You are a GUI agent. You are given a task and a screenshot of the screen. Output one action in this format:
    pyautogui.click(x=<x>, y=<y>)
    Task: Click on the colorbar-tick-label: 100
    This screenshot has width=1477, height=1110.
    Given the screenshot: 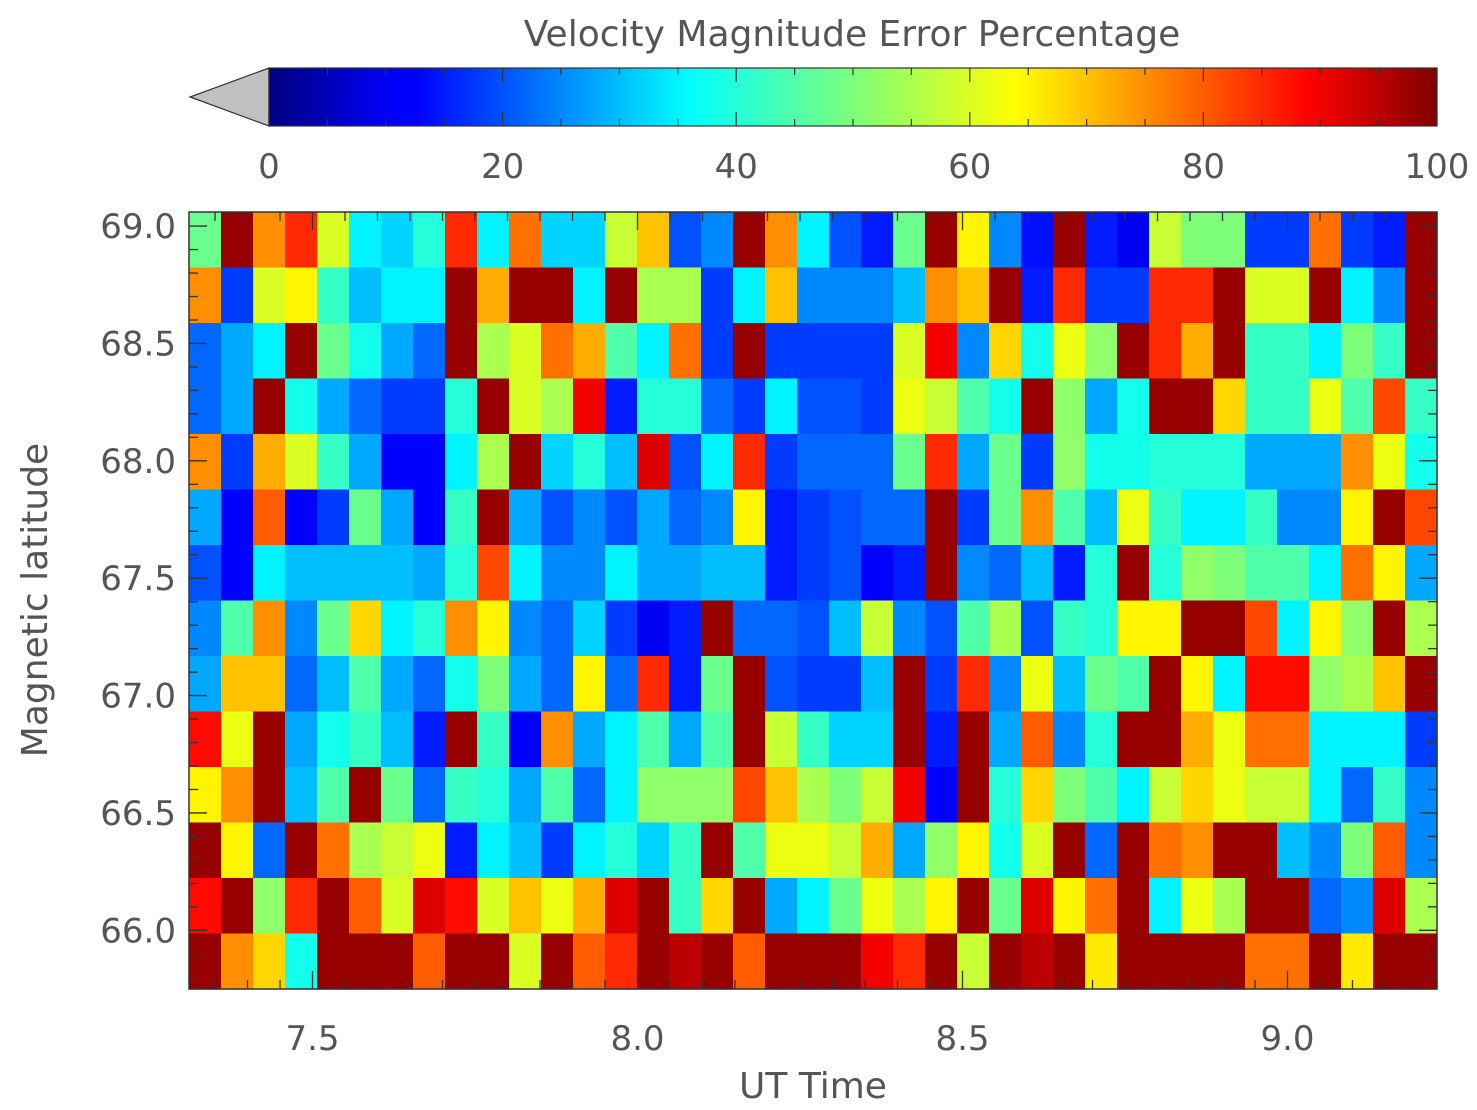 What is the action you would take?
    pyautogui.click(x=1437, y=167)
    